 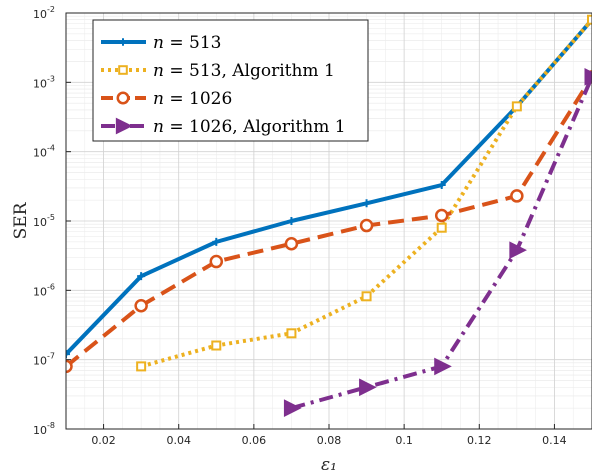 What do you see at coordinates (103, 440) in the screenshot?
I see `x-tick-label: 0.02` at bounding box center [103, 440].